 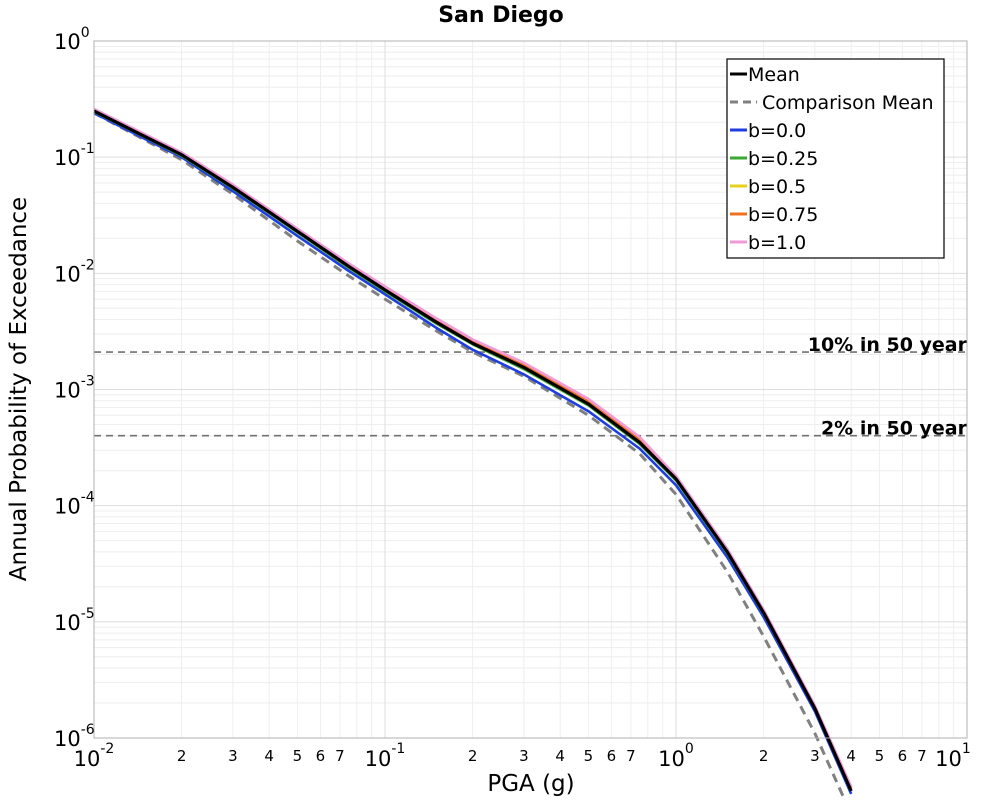 What do you see at coordinates (783, 215) in the screenshot?
I see `legend-label: b=0.75` at bounding box center [783, 215].